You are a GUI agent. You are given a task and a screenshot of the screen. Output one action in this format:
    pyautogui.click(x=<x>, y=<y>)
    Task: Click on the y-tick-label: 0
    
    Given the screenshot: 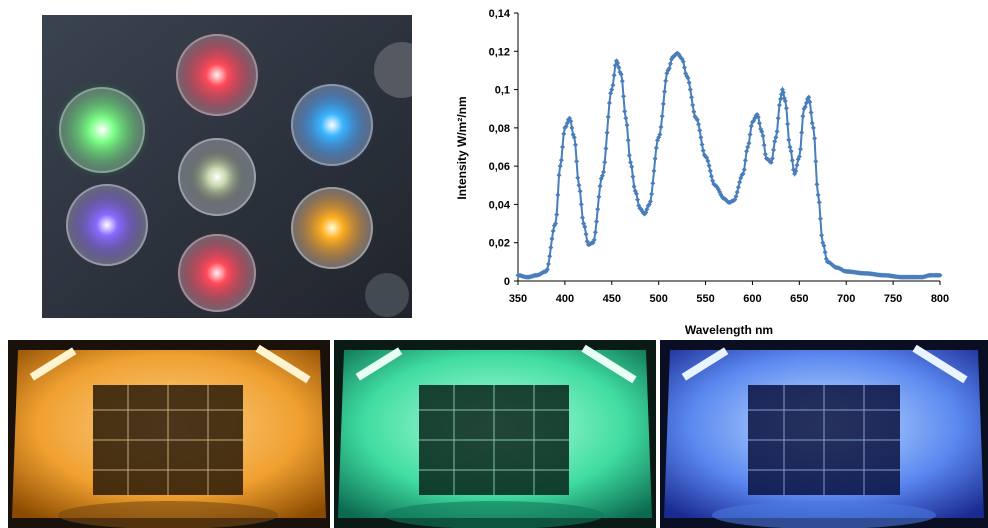 What is the action you would take?
    pyautogui.click(x=507, y=282)
    